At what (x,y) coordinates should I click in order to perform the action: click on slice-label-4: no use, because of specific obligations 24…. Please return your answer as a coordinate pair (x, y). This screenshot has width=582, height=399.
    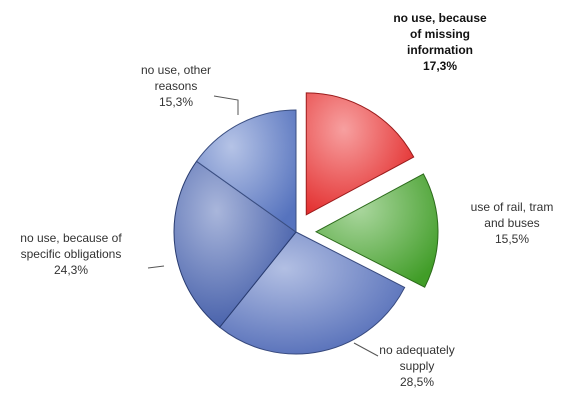
    Looking at the image, I should click on (71, 254).